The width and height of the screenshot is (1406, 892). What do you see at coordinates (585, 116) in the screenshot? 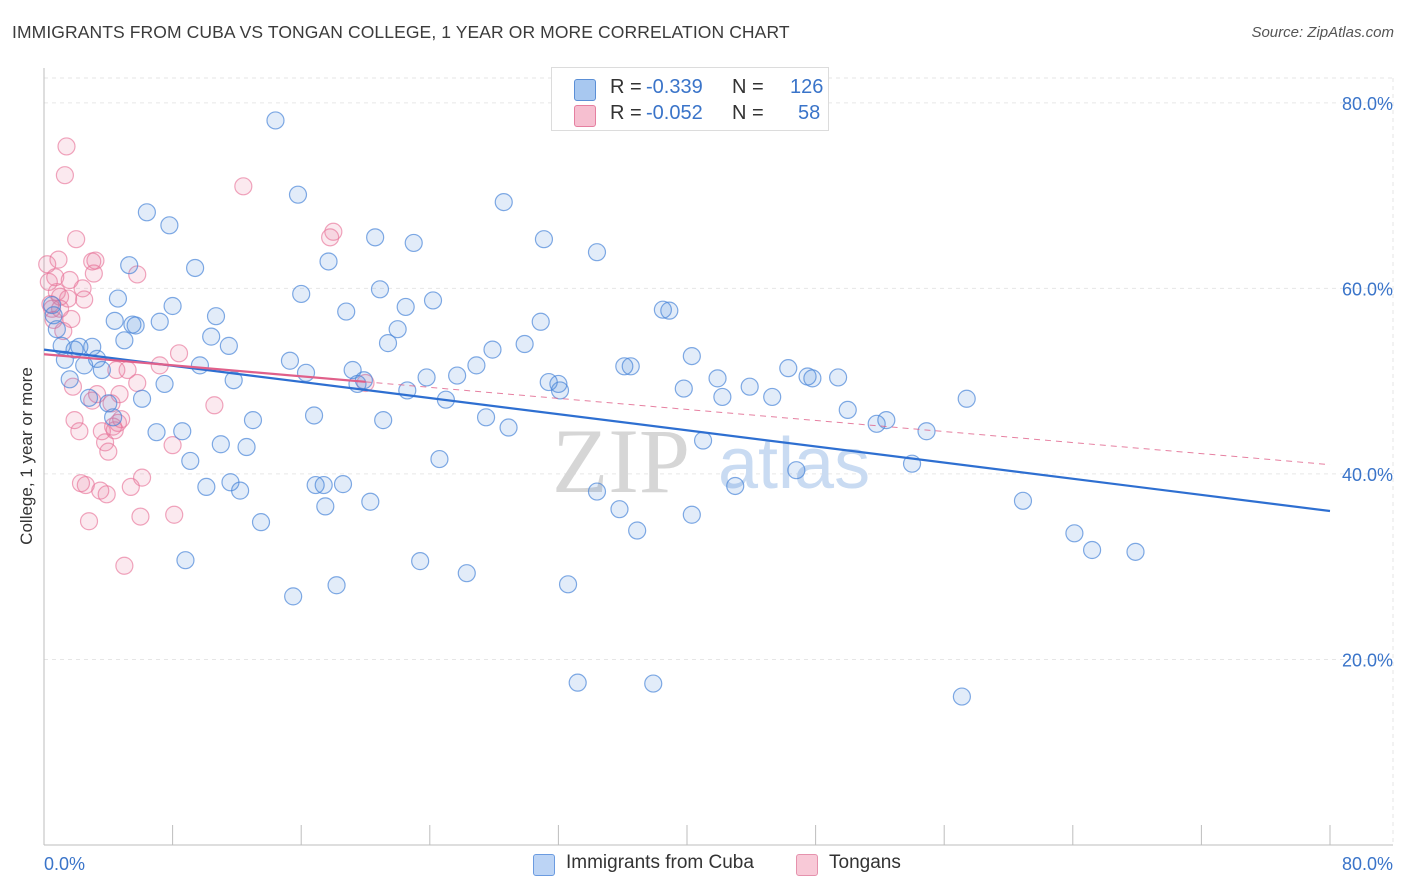
I see `legend-swatch-tongans` at bounding box center [585, 116].